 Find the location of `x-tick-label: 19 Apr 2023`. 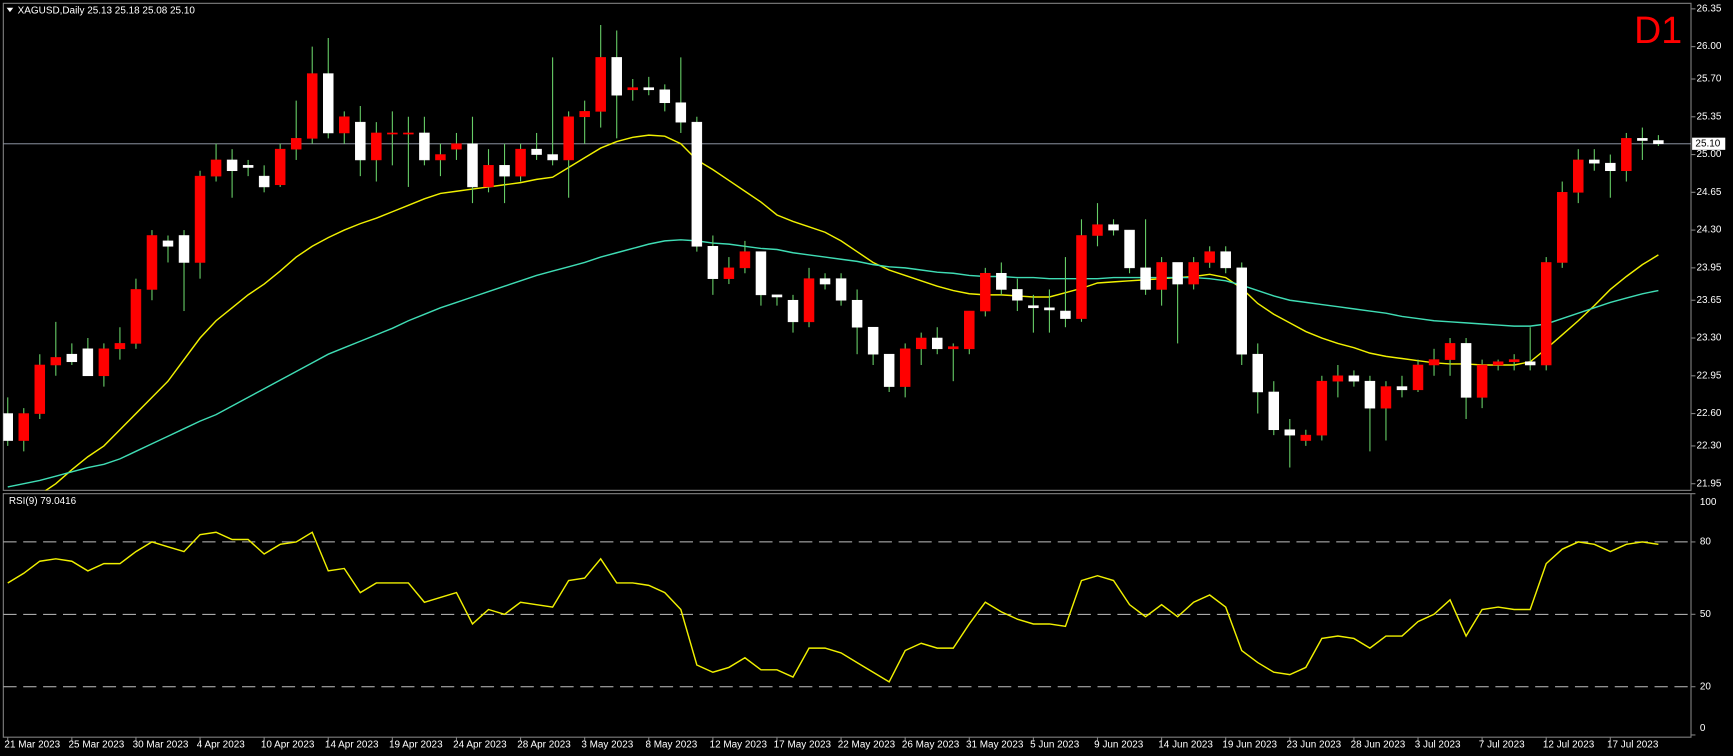

x-tick-label: 19 Apr 2023 is located at coordinates (416, 745).